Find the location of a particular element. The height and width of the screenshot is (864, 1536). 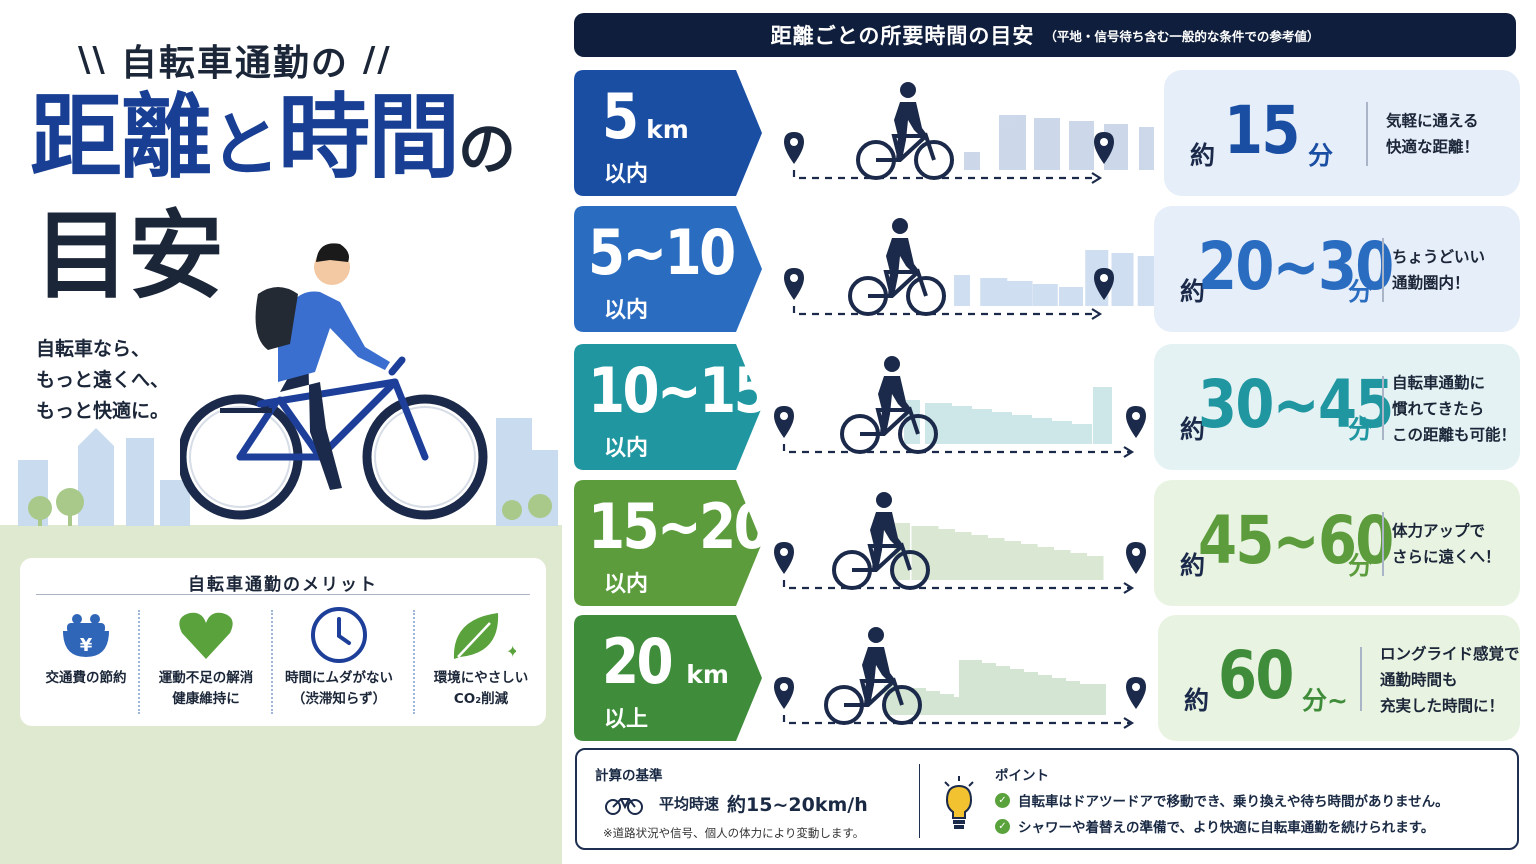

point-text: 自転車はドアツードアで移動でき、乗り換えや待ち時間がありません。 is located at coordinates (1233, 802).